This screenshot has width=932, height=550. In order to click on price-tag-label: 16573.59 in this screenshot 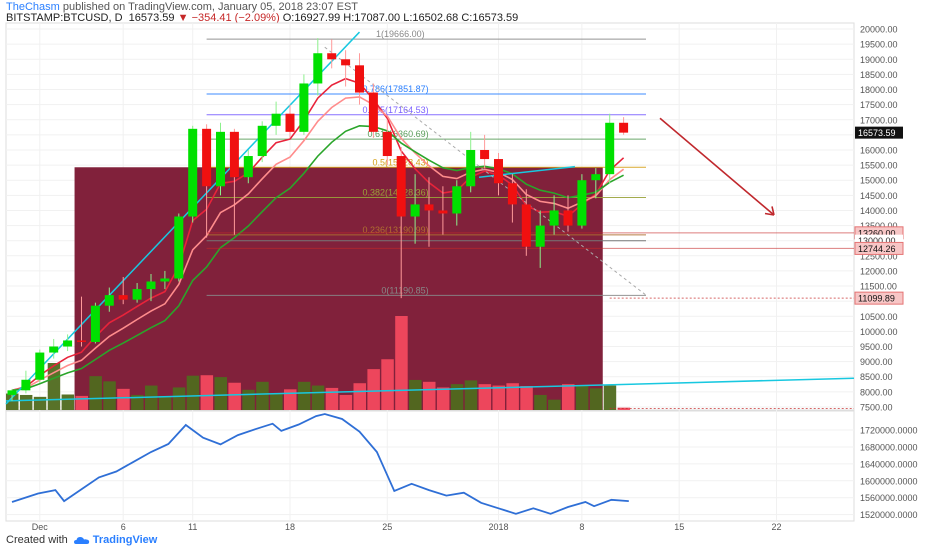, I will do `click(877, 133)`.